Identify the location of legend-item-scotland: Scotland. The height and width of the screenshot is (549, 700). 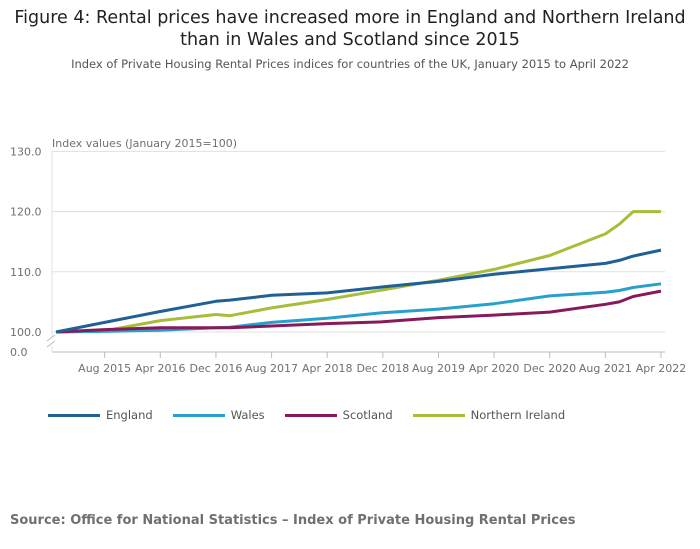
(338, 415).